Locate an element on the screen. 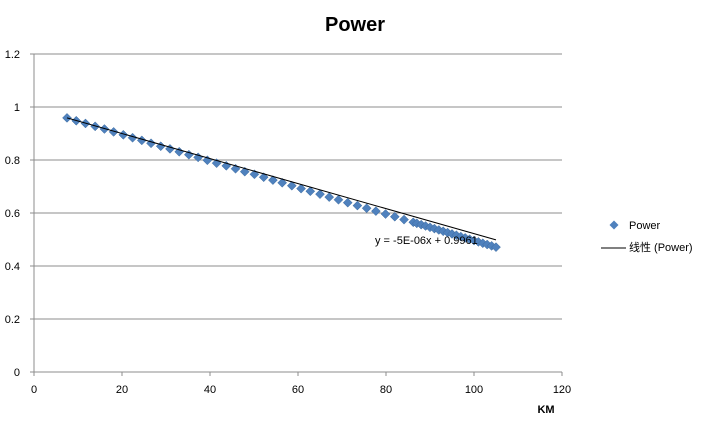 The image size is (711, 421). x-tick-label: 120 is located at coordinates (562, 390).